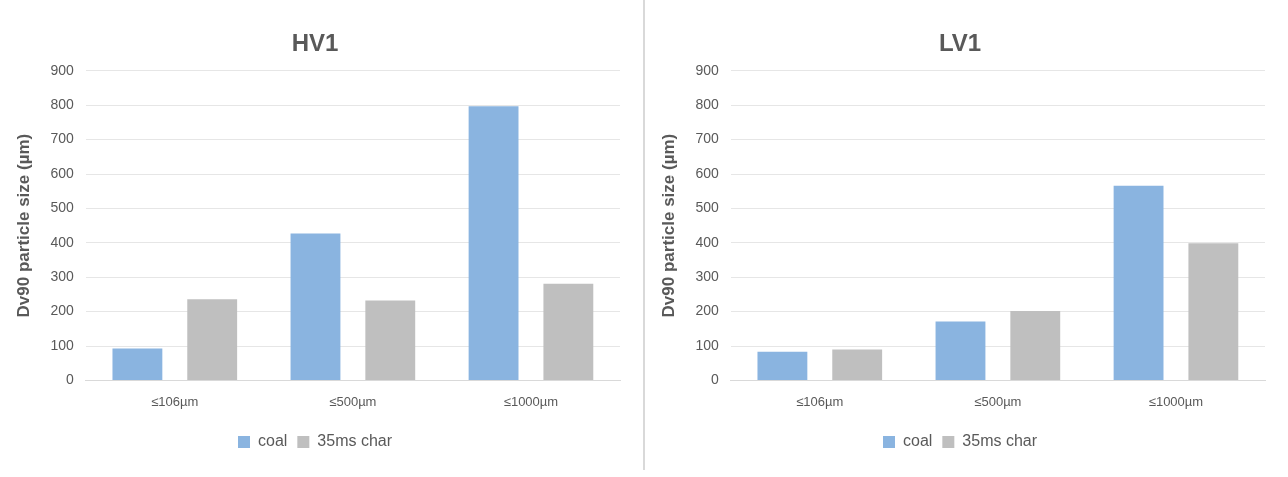 The height and width of the screenshot is (477, 1288). I want to click on chart-title: HV1, so click(315, 43).